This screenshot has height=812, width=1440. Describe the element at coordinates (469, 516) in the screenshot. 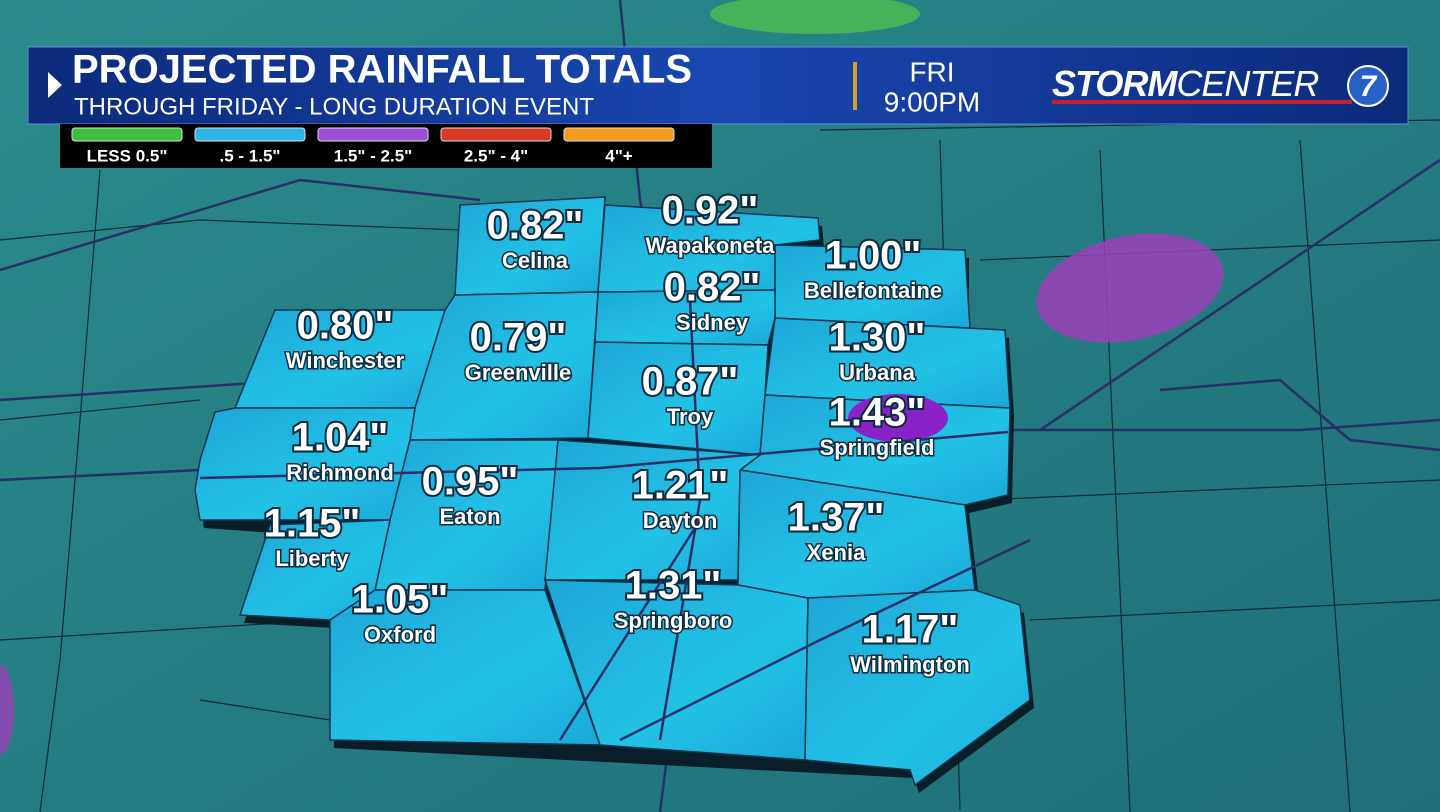

I see `county-name: Eaton` at that location.